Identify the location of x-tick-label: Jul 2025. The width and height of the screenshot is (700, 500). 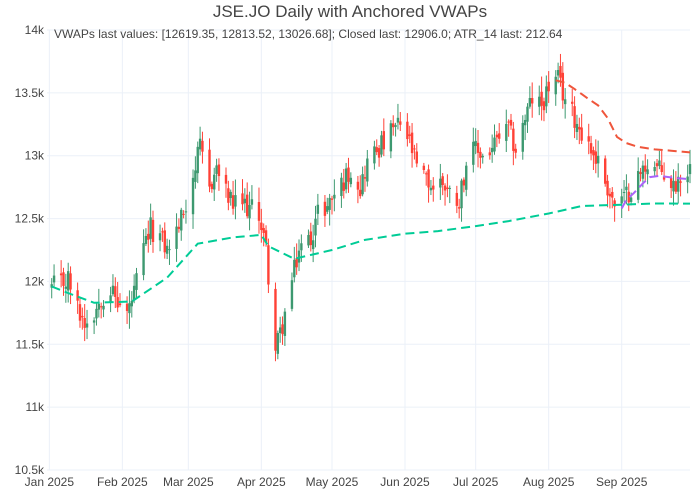
(476, 482).